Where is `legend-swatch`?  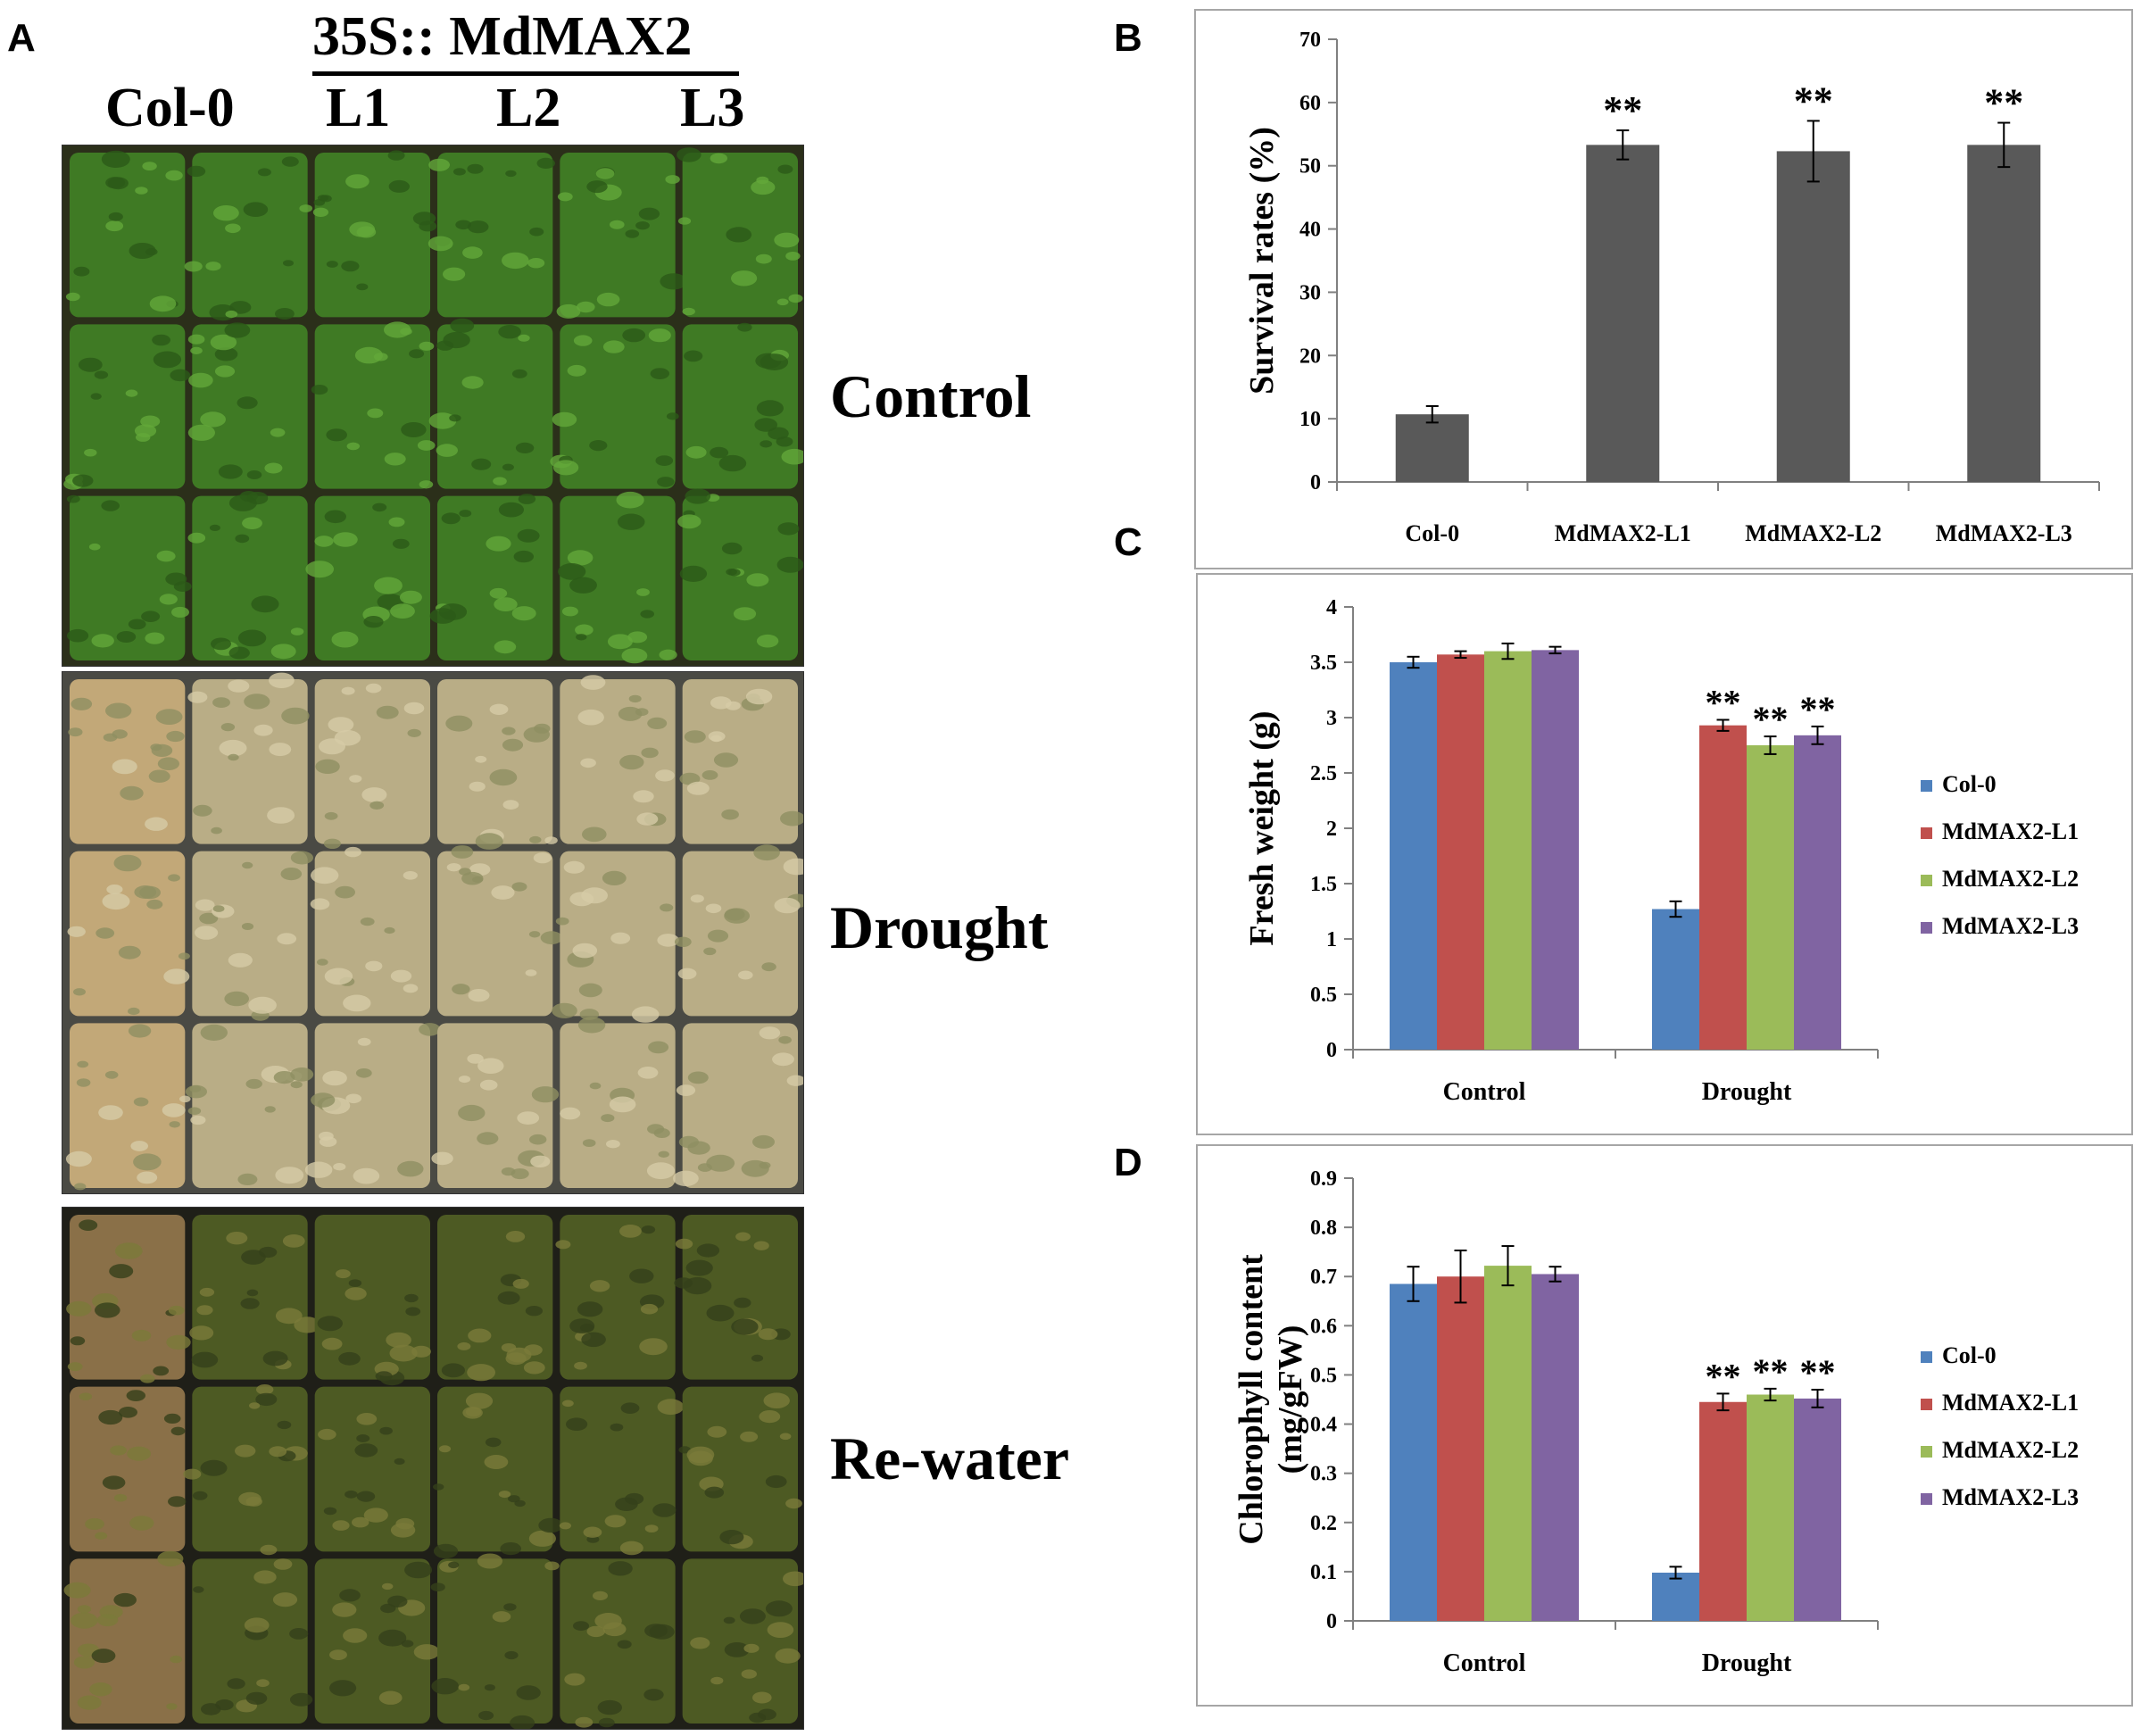 legend-swatch is located at coordinates (1926, 928).